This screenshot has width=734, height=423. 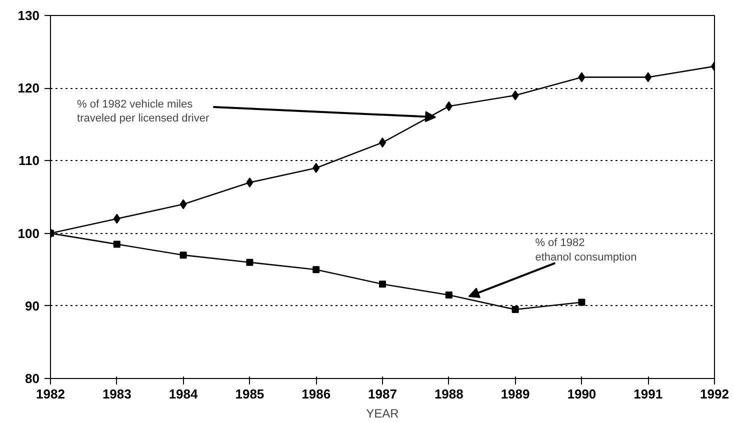 What do you see at coordinates (29, 88) in the screenshot?
I see `y-tick-label: 120` at bounding box center [29, 88].